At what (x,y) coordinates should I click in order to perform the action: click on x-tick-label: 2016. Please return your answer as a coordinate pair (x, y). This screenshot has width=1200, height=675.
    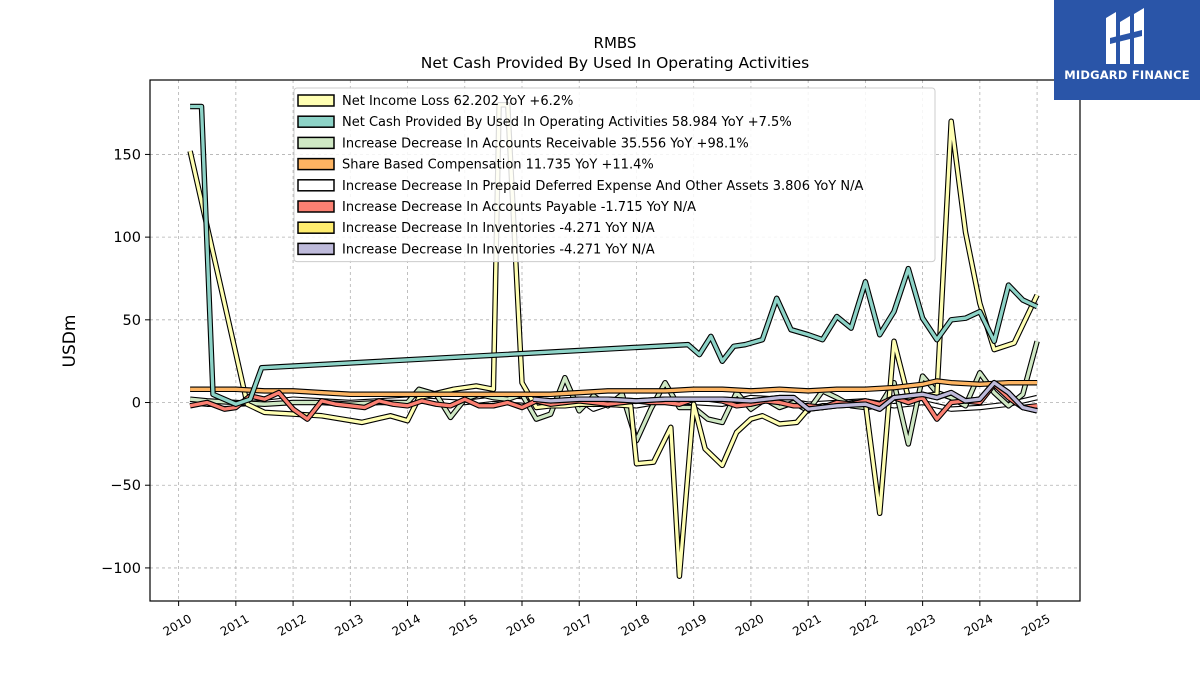
    Looking at the image, I should click on (520, 624).